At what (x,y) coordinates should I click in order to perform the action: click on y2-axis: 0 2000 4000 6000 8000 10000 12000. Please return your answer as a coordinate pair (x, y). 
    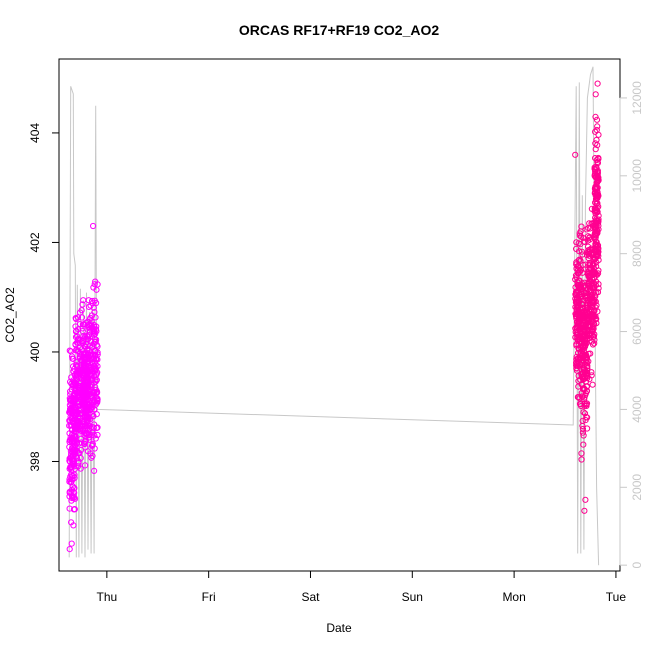
    Looking at the image, I should click on (631, 325).